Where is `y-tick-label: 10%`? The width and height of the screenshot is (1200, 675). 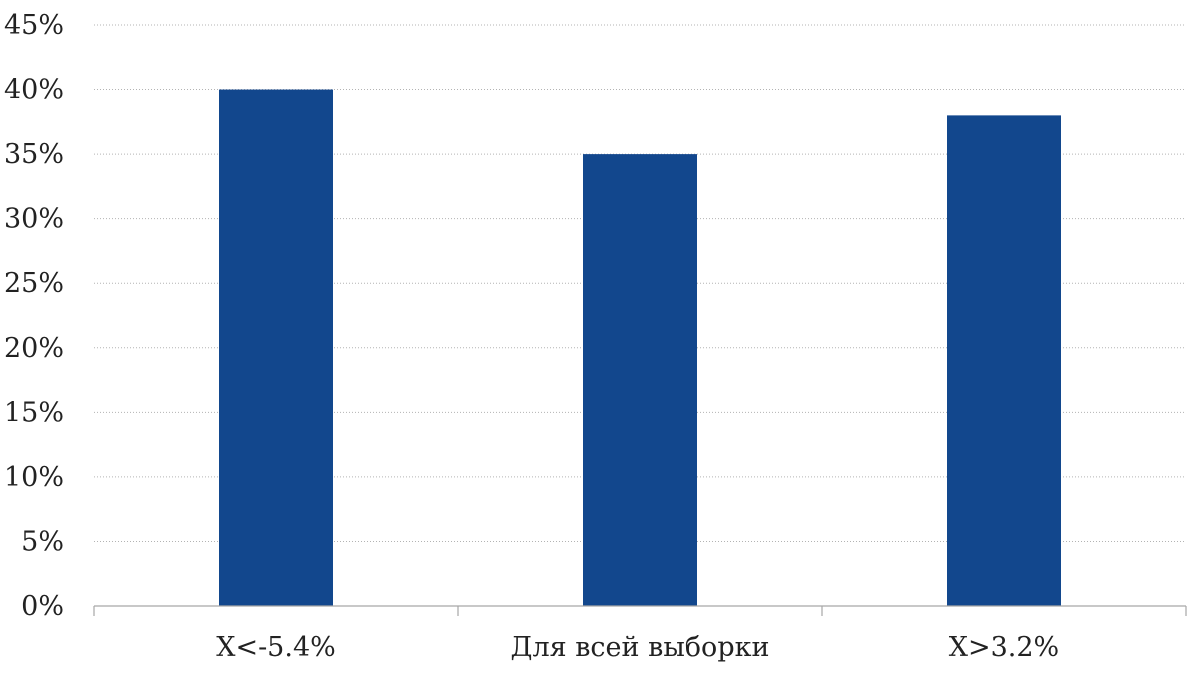
y-tick-label: 10% is located at coordinates (34, 477).